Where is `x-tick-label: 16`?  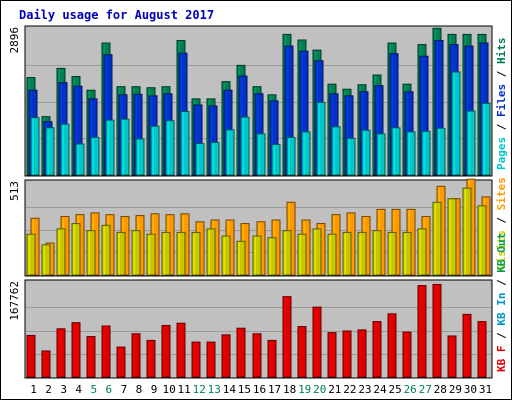 x-tick-label: 16 is located at coordinates (259, 389).